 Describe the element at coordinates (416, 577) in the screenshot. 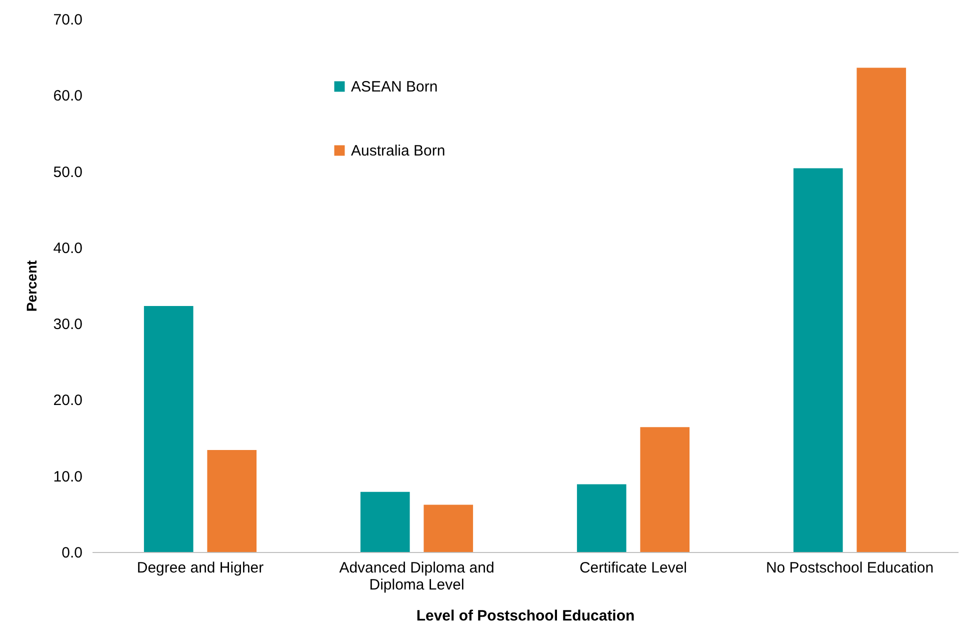

I see `x-tick-label: Advanced Diploma and Diploma Level` at that location.